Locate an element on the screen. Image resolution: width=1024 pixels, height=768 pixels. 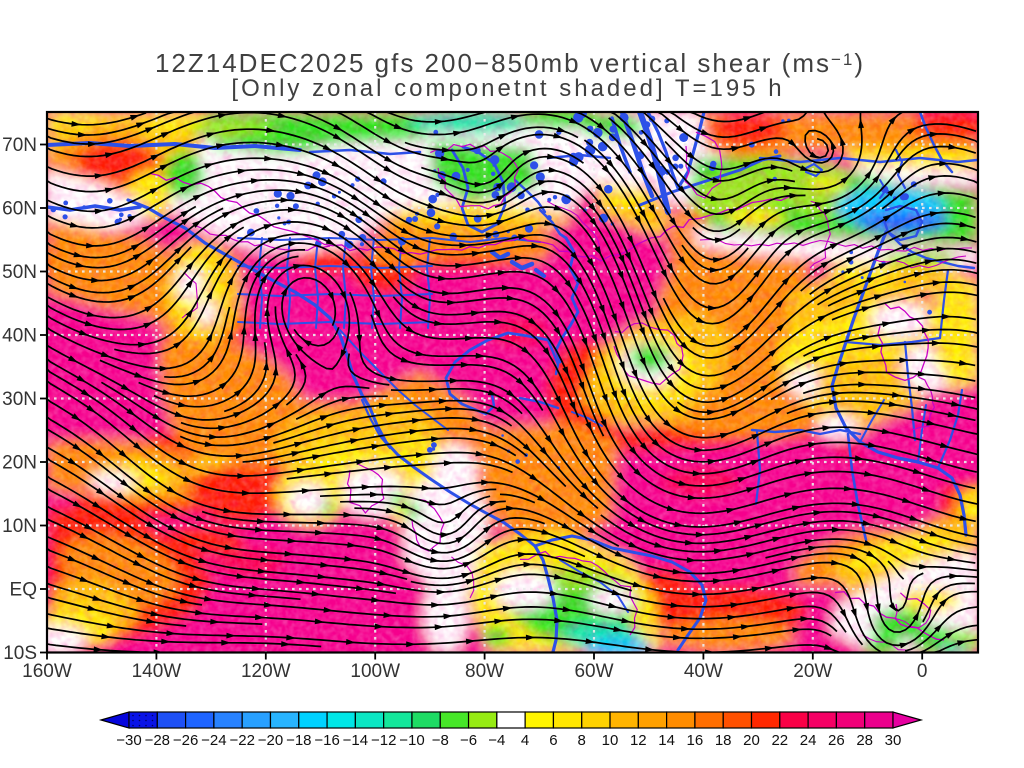
svg-text: 20N is located at coordinates (19, 463).